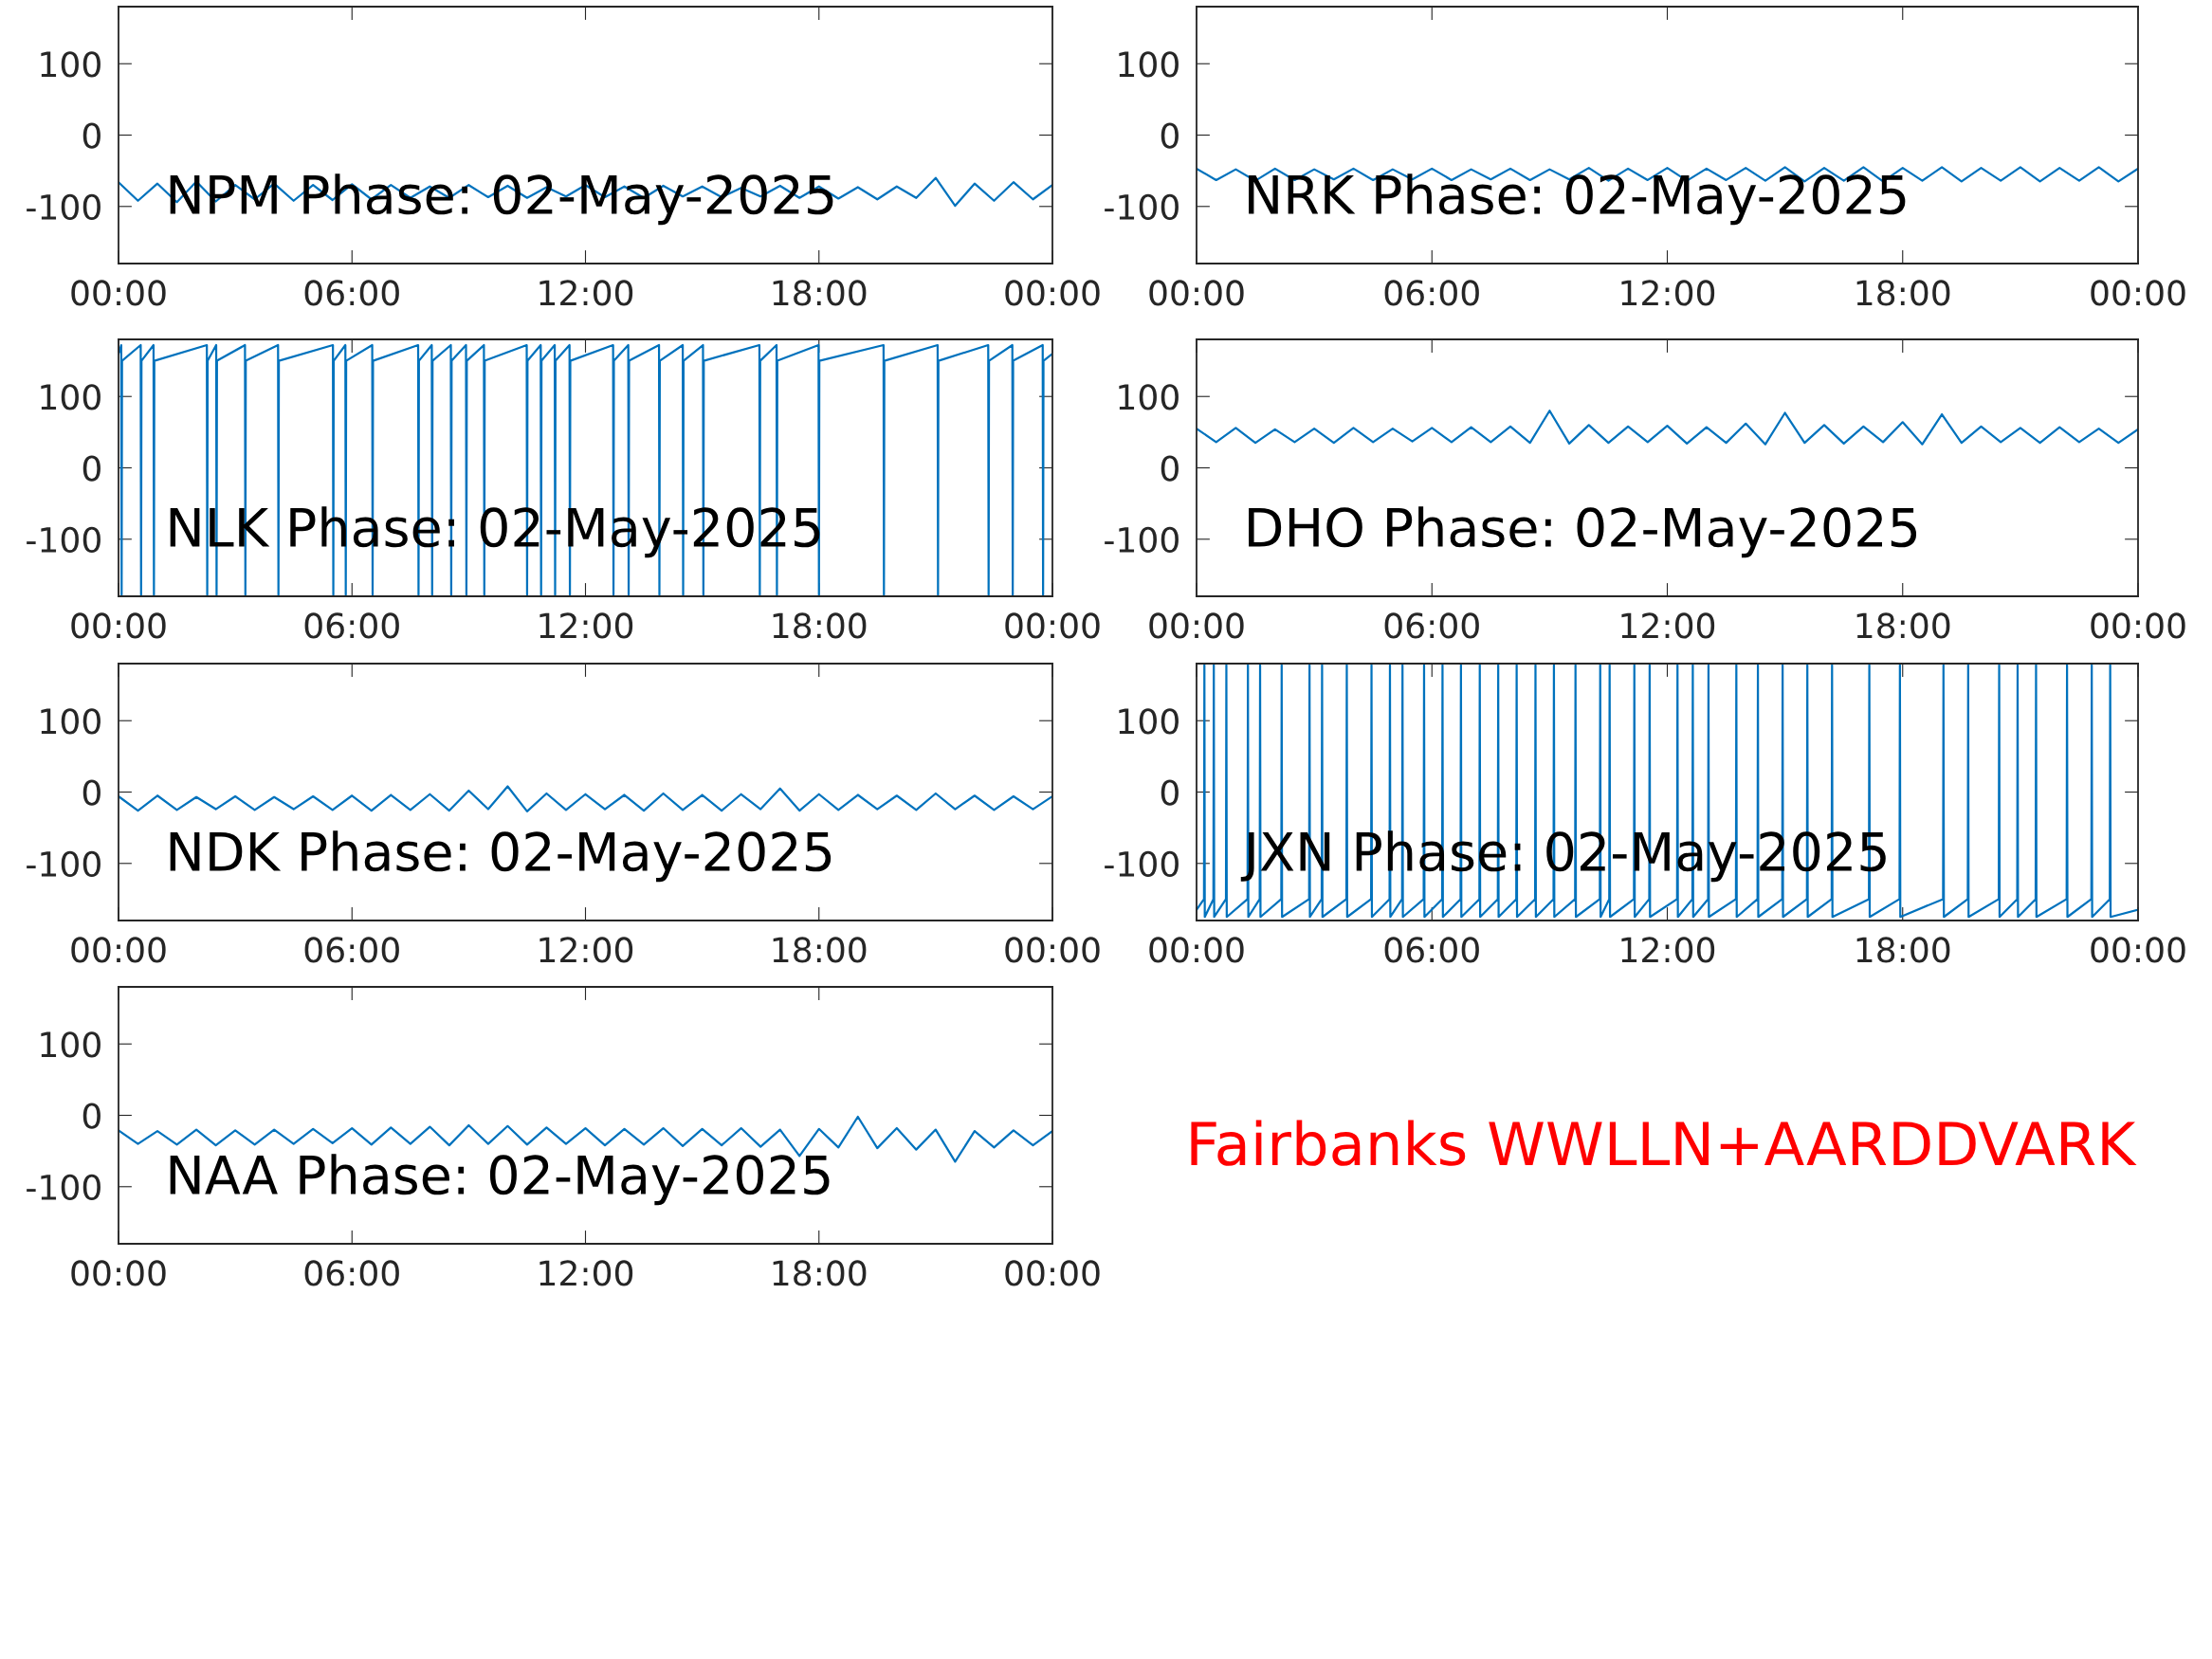 This screenshot has width=2212, height=1659. What do you see at coordinates (501, 856) in the screenshot?
I see `text: NDK Phase: 02-May-2025` at bounding box center [501, 856].